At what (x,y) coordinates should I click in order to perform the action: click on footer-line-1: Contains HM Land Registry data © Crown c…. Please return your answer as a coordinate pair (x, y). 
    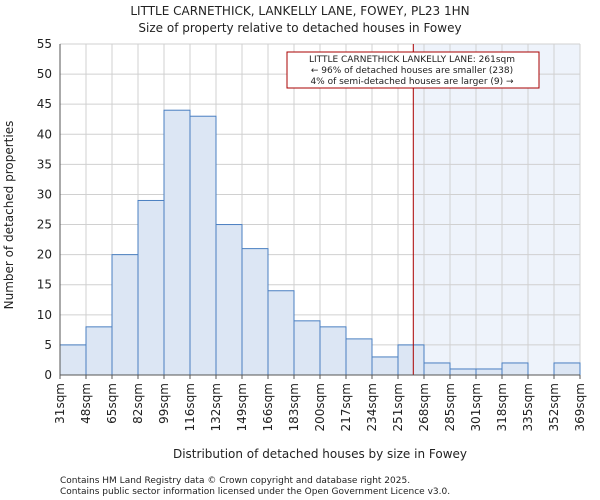
    Looking at the image, I should click on (235, 481).